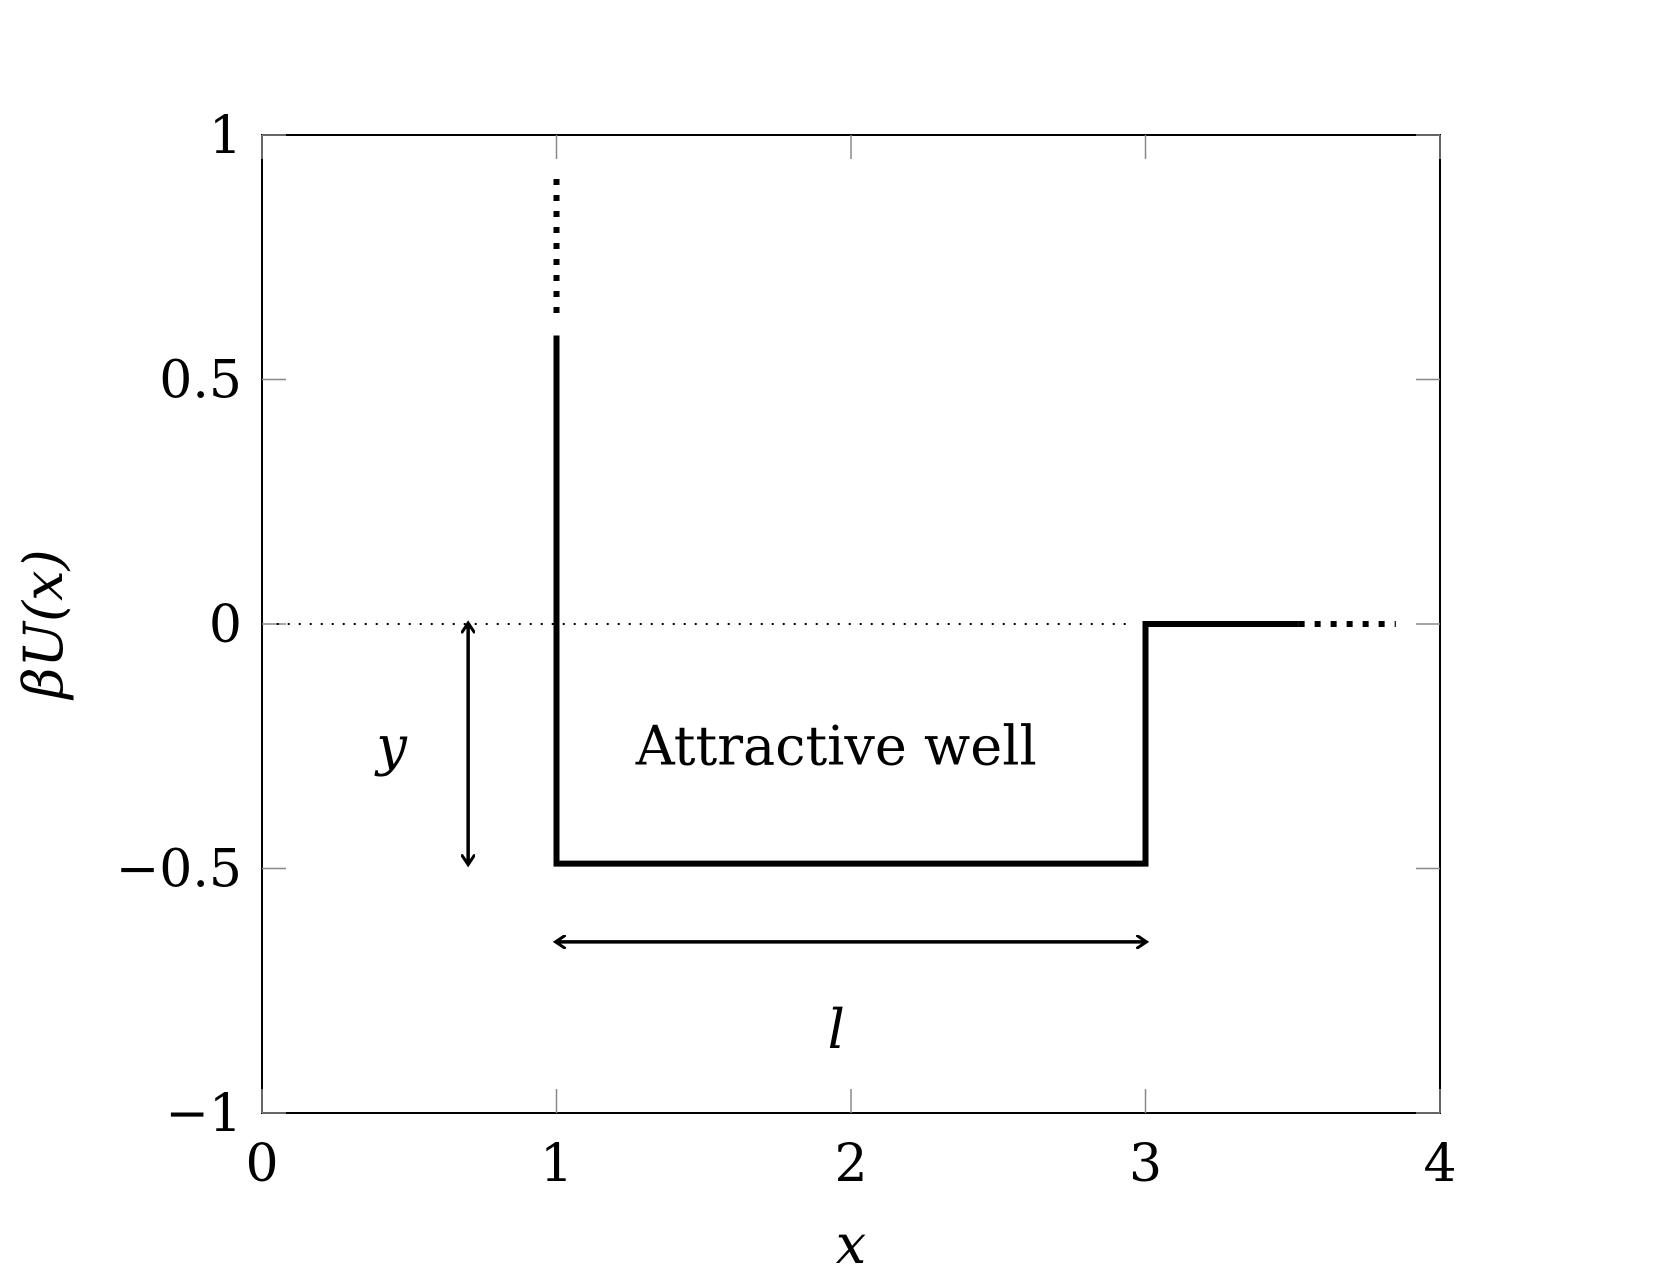 The width and height of the screenshot is (1666, 1284). What do you see at coordinates (1439, 1164) in the screenshot?
I see `x-tick-label: 4` at bounding box center [1439, 1164].